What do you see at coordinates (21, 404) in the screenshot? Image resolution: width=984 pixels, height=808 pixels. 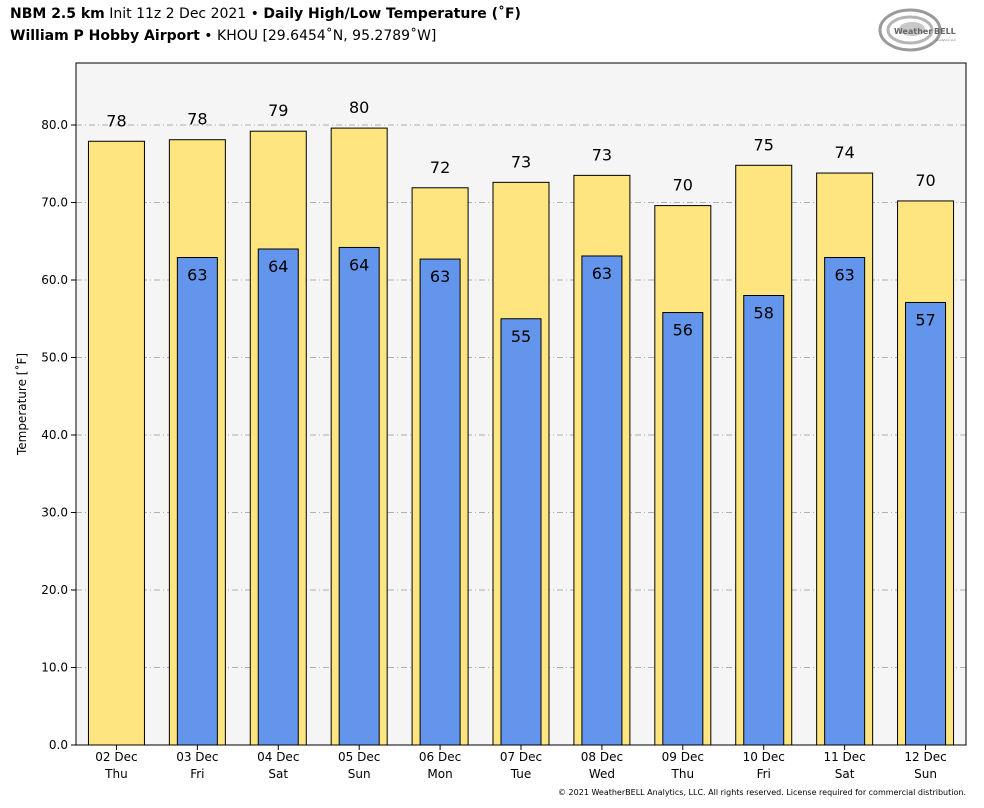 I see `y-axis-label: Temperature [˚F]` at bounding box center [21, 404].